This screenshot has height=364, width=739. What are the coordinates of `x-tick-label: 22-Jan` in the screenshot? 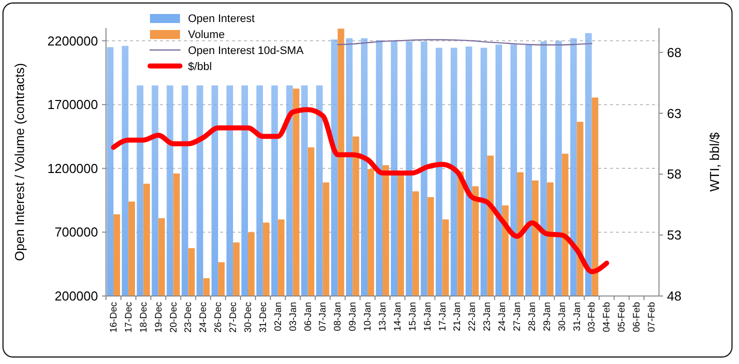 It's located at (472, 317).